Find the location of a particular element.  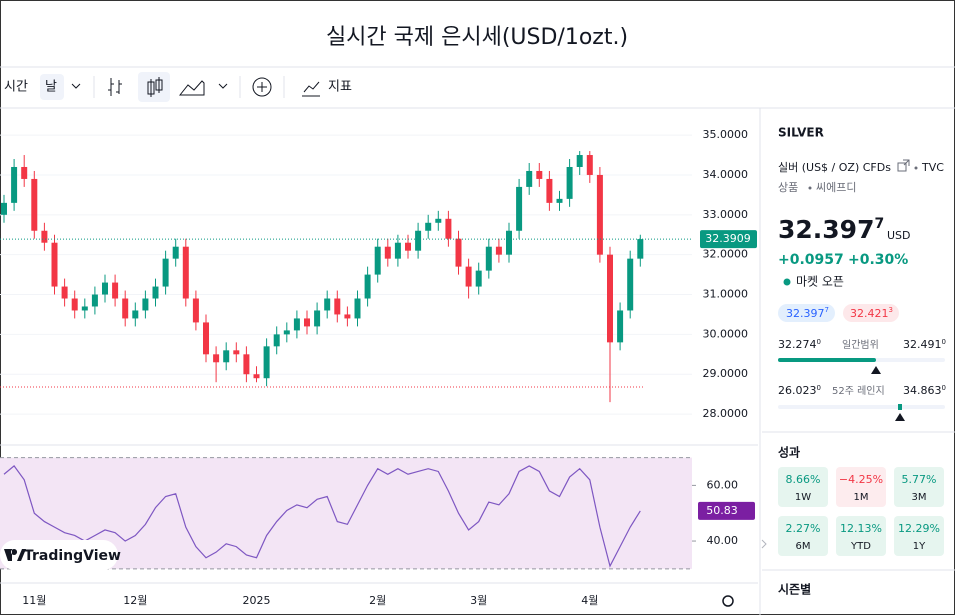

link-icon is located at coordinates (903, 165).